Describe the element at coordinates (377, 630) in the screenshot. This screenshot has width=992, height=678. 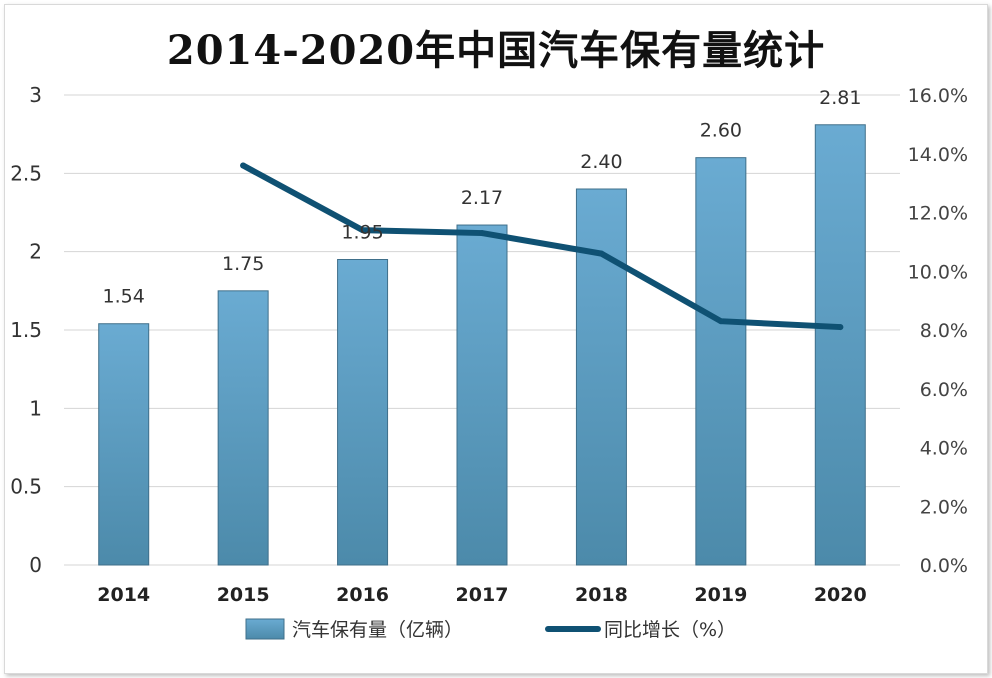
I see `legend-bar-label: 汽车保有量（亿辆）` at that location.